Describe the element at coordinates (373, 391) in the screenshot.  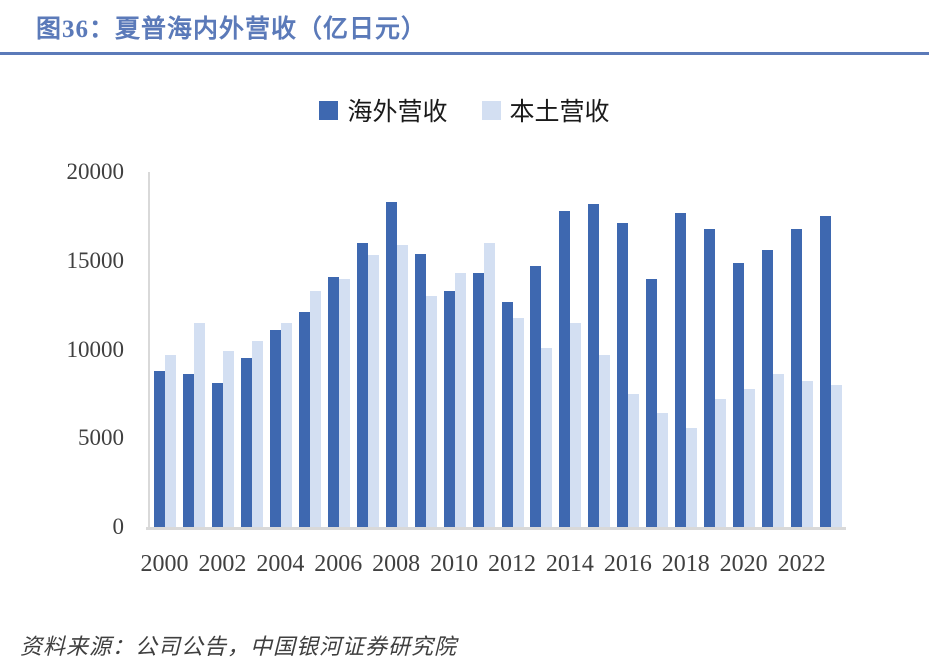
I see `bar-domestic-2007` at that location.